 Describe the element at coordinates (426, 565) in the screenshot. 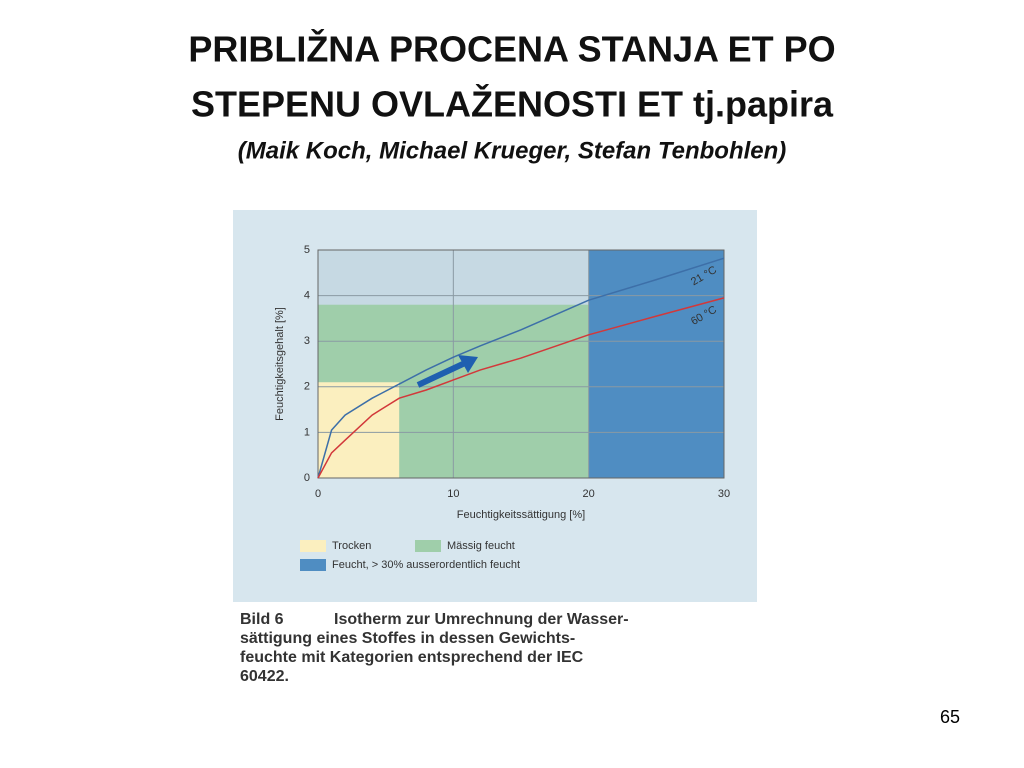

I see `legend-label: Feucht, > 30% ausserordentlich feucht` at that location.